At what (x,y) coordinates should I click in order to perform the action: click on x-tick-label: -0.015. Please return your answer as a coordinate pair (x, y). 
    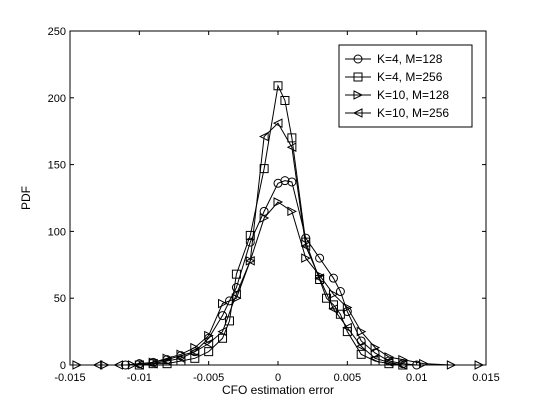
    Looking at the image, I should click on (69, 378).